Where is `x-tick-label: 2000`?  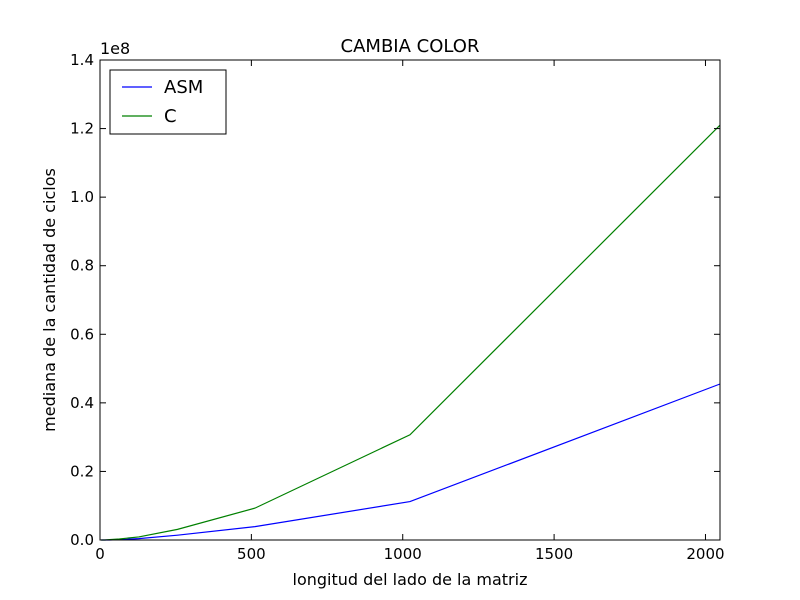 x-tick-label: 2000 is located at coordinates (705, 554).